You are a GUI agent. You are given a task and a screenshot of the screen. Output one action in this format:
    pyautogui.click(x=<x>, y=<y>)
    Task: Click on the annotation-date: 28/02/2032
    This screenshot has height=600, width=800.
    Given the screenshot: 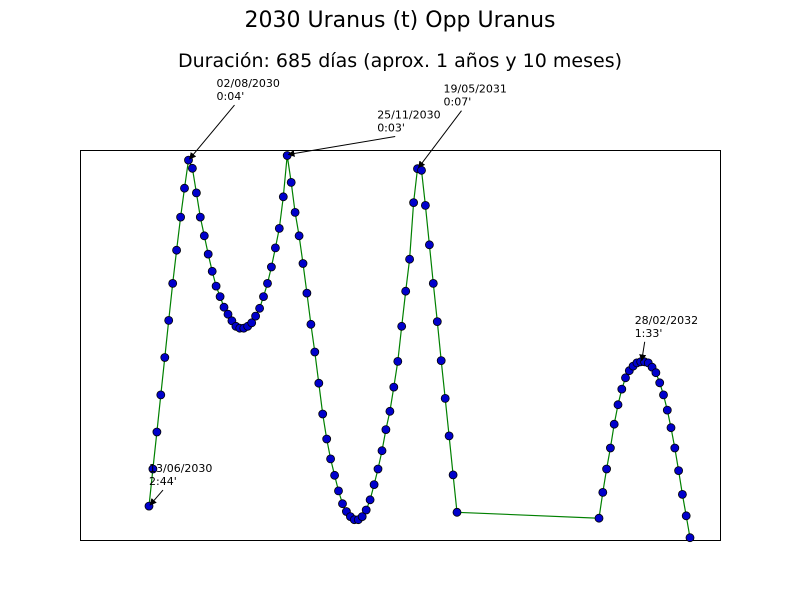 What is the action you would take?
    pyautogui.click(x=666, y=320)
    